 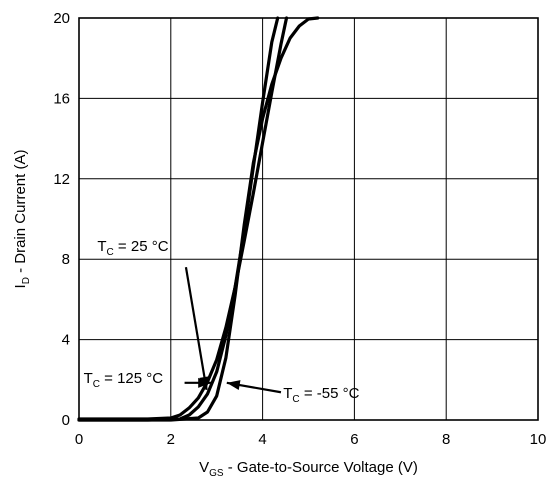 I want to click on y-tick-label: 8, so click(x=66, y=259).